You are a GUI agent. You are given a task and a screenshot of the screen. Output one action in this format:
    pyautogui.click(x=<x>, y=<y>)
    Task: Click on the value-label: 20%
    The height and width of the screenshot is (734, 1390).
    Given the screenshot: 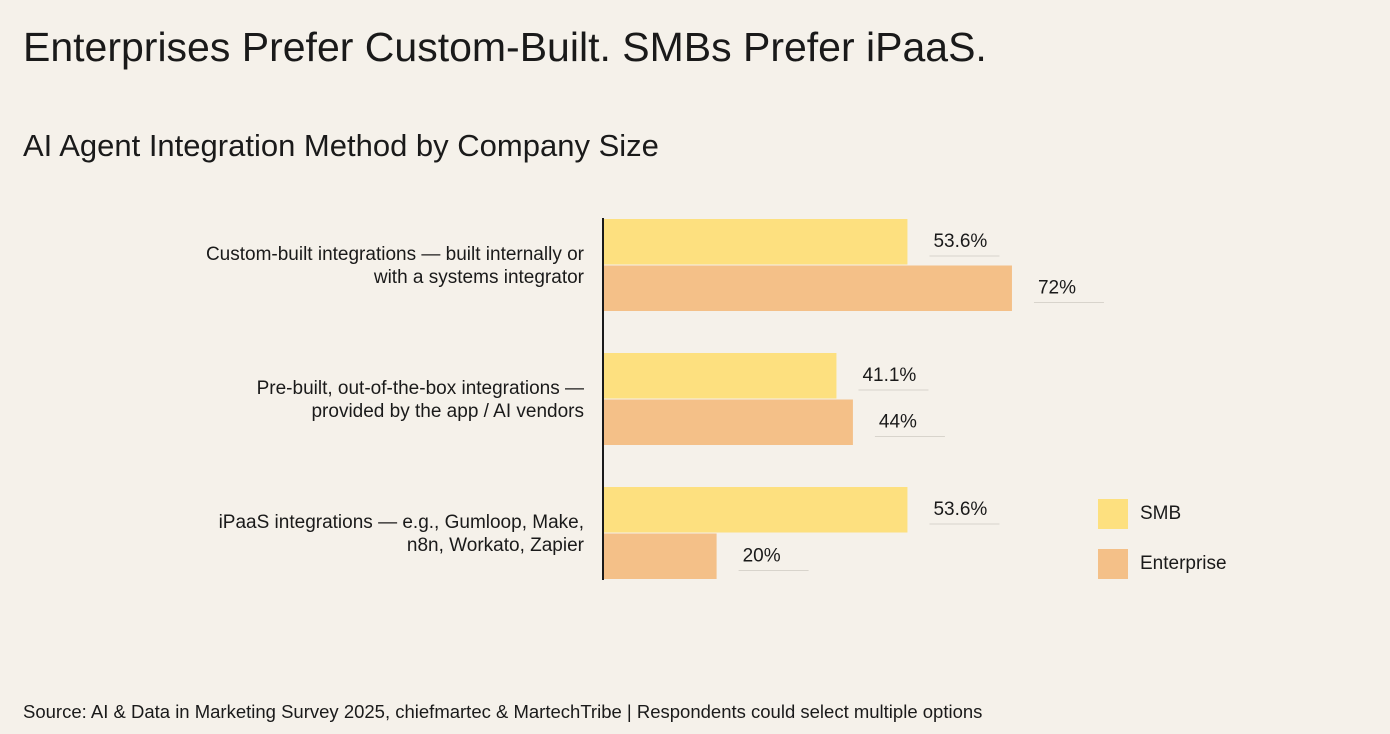 What is the action you would take?
    pyautogui.click(x=762, y=556)
    